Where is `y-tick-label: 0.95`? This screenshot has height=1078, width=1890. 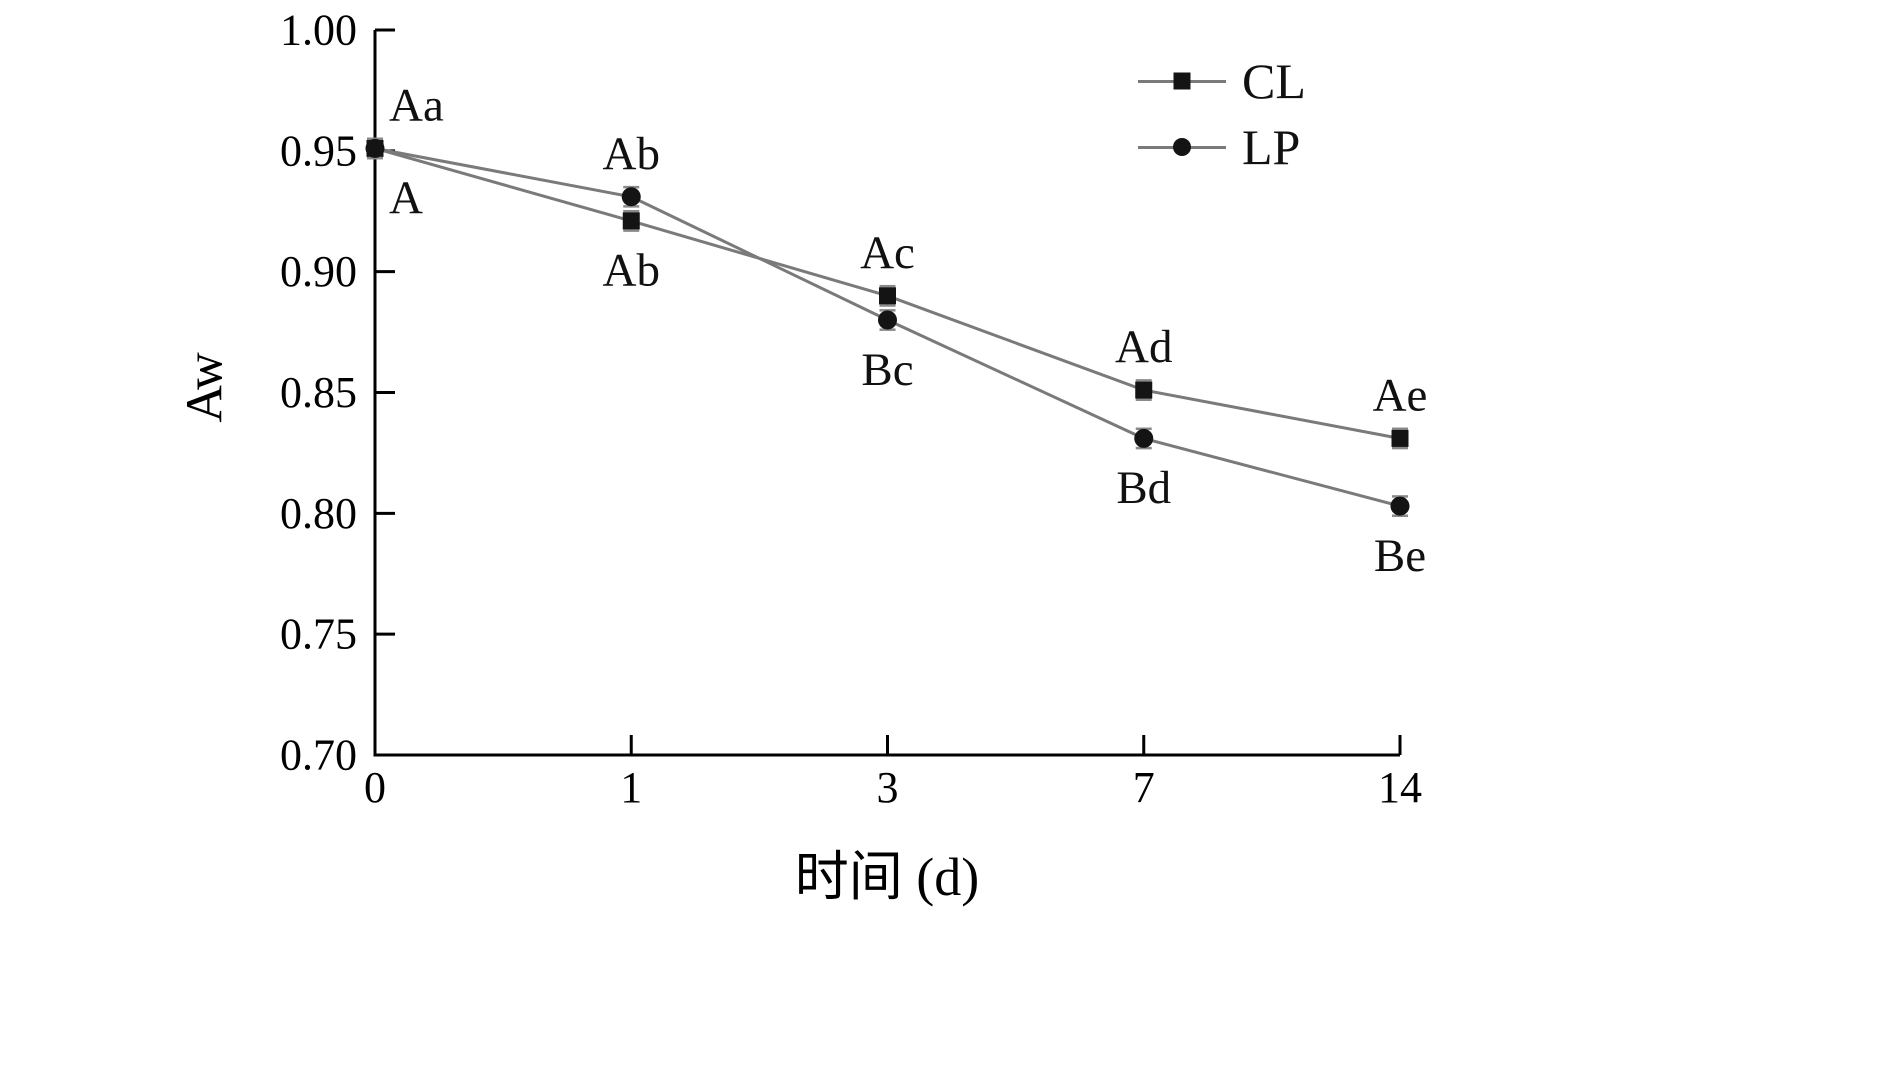
y-tick-label: 0.95 is located at coordinates (318, 150).